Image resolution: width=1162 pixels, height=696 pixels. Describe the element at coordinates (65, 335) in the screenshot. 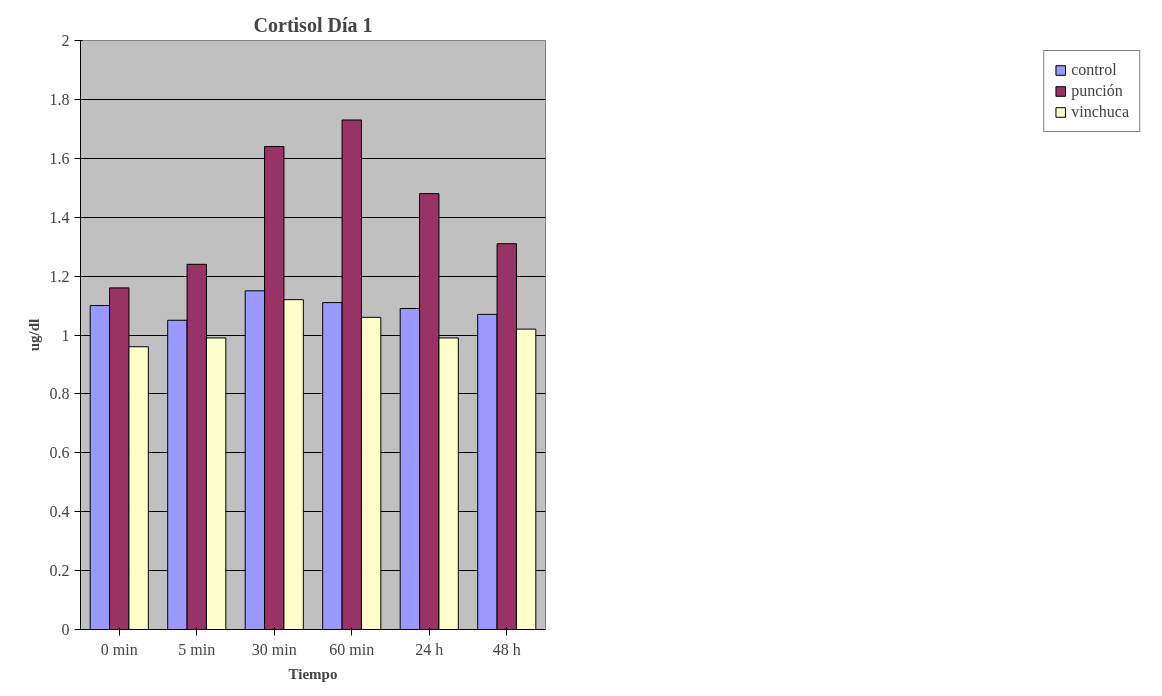

I see `y-tick-label: 1` at that location.